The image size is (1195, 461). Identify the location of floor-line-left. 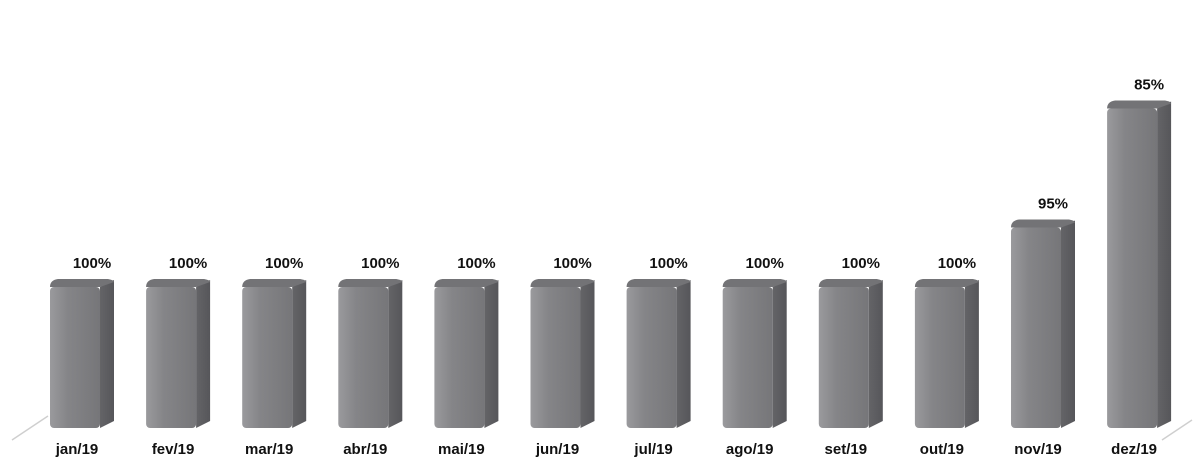
(30, 428).